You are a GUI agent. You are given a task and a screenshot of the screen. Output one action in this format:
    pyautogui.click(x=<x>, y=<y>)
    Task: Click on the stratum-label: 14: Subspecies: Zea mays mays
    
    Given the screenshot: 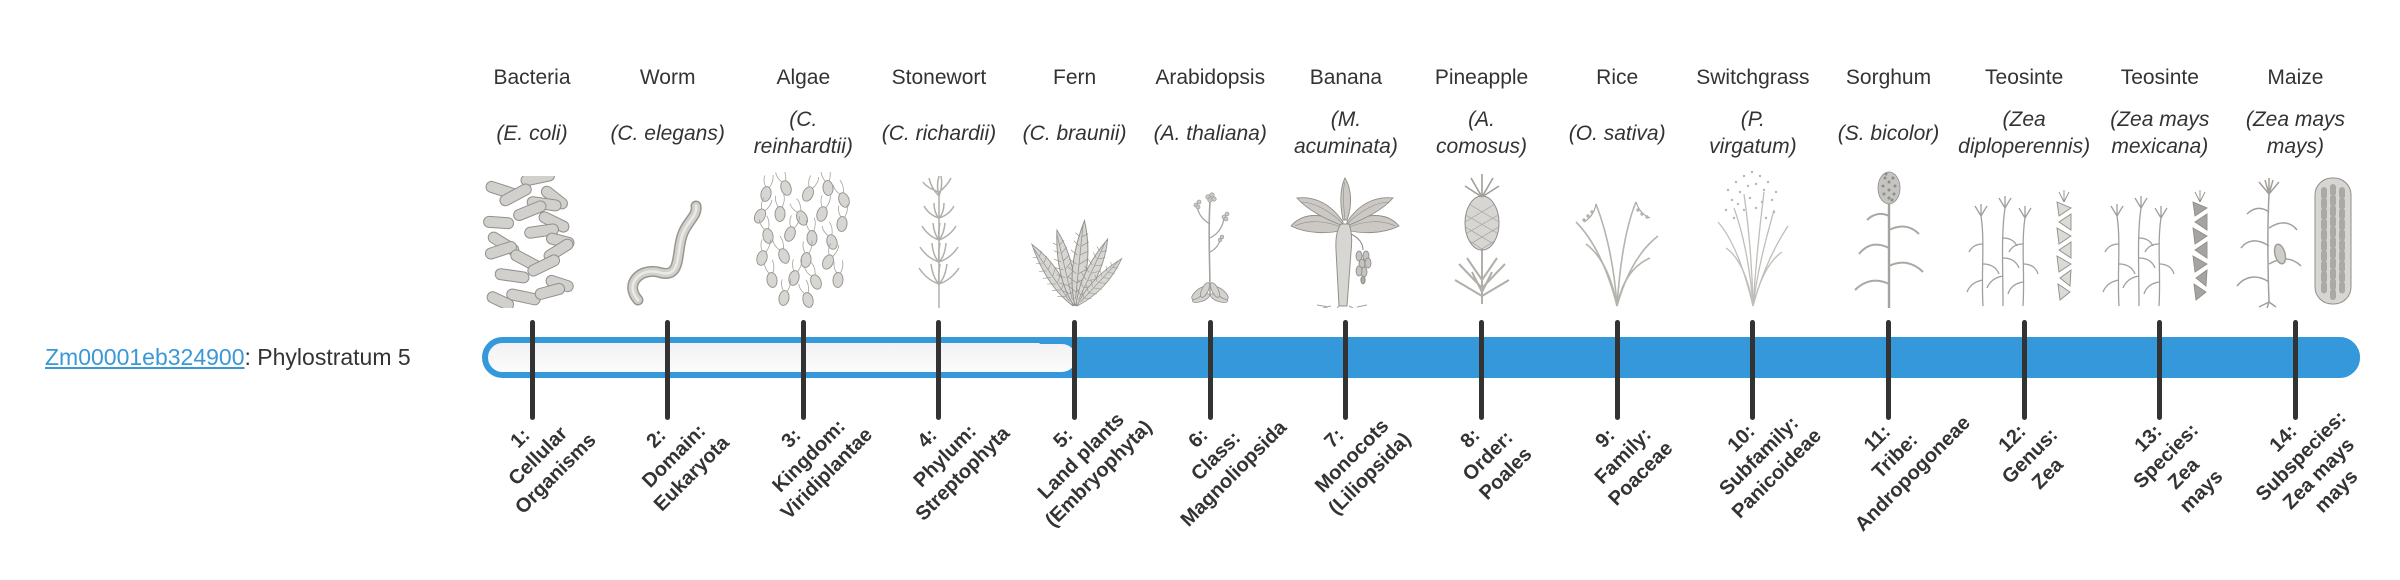 What is the action you would take?
    pyautogui.click(x=2307, y=462)
    